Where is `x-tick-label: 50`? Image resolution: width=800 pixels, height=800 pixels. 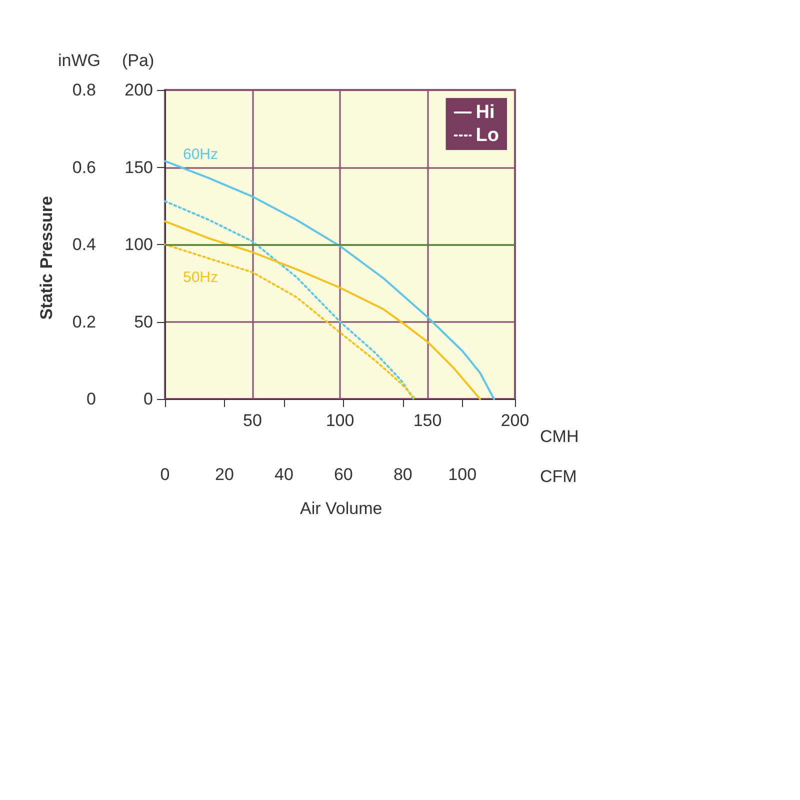
x-tick-label: 50 is located at coordinates (252, 420).